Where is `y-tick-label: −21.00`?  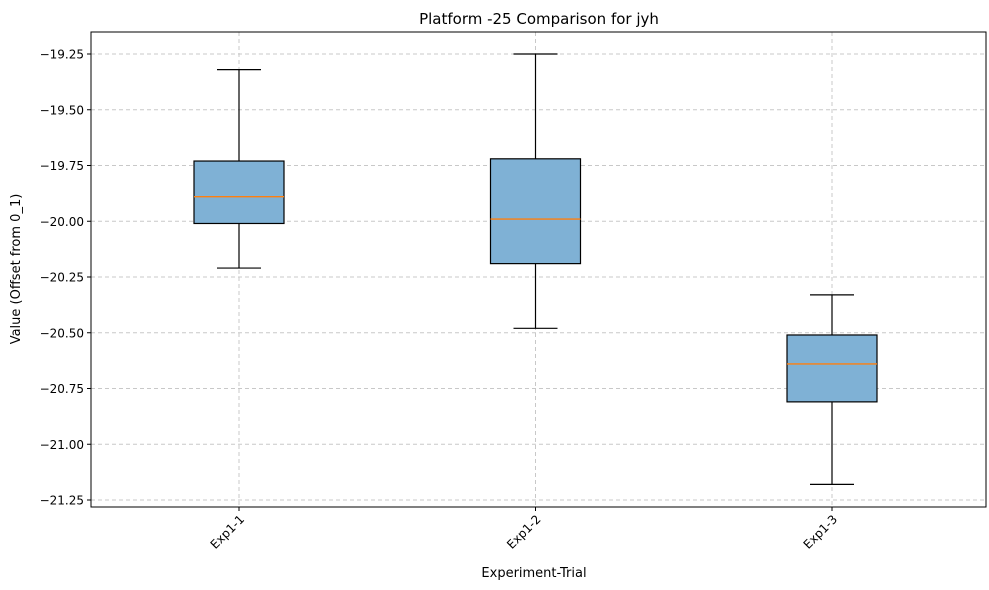
y-tick-label: −21.00 is located at coordinates (62, 445).